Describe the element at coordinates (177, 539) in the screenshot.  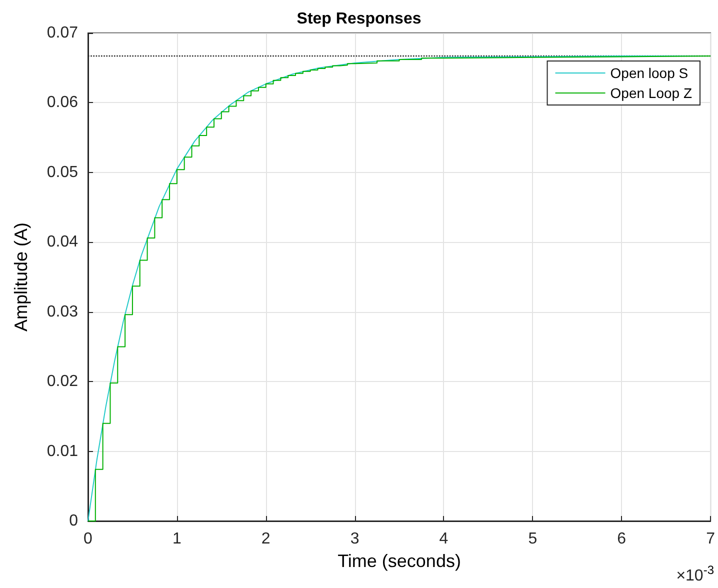
I see `x-tick-label: 1` at that location.